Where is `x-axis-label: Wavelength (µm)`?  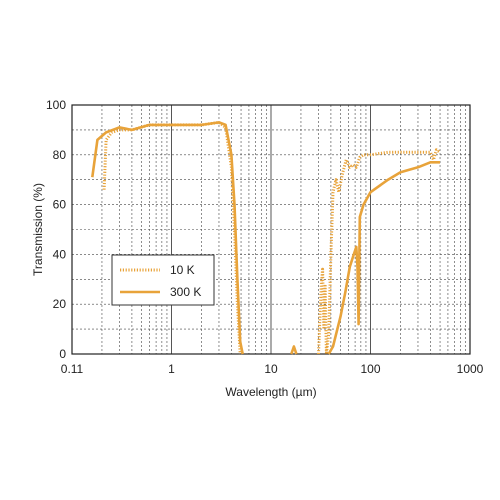
x-axis-label: Wavelength (µm) is located at coordinates (270, 392).